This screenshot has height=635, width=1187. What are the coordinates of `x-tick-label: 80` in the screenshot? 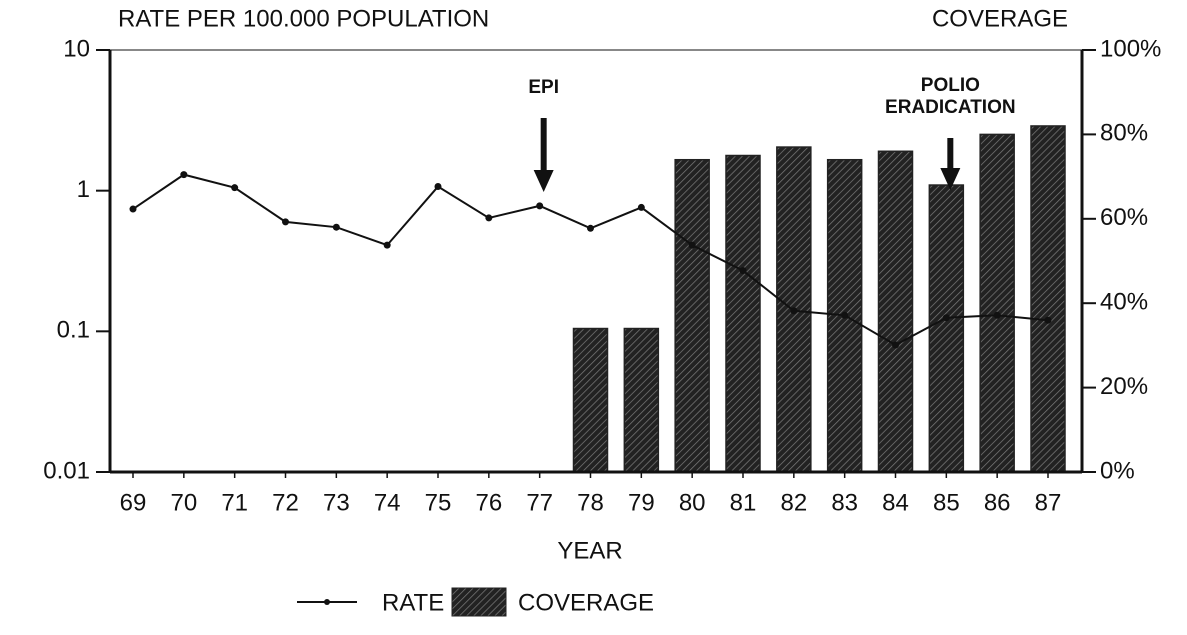 It's located at (692, 502).